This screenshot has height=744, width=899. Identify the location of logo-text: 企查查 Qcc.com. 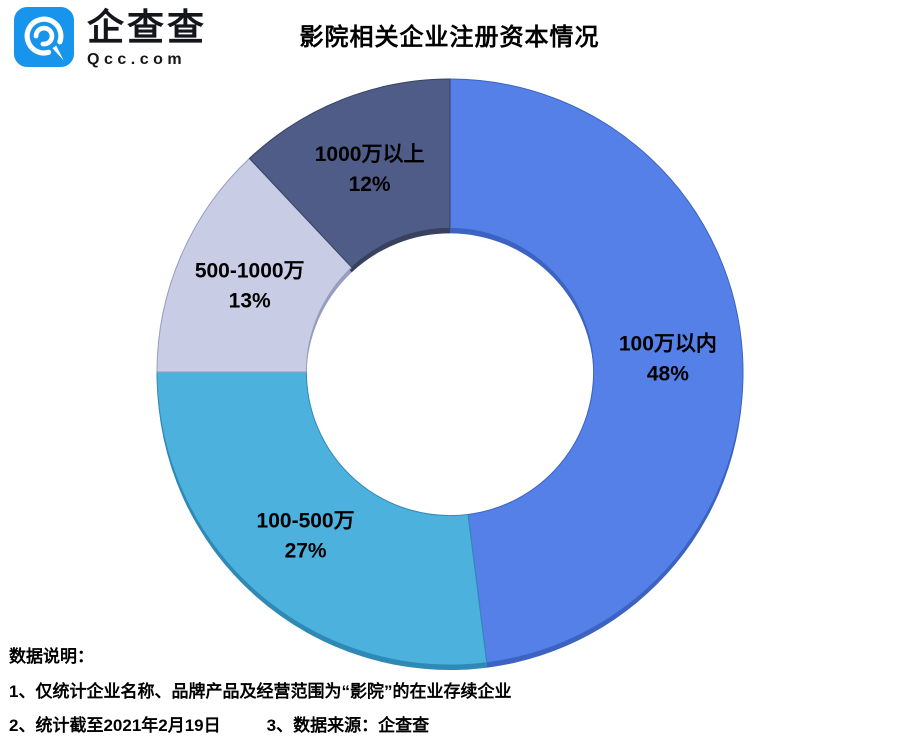
(147, 38).